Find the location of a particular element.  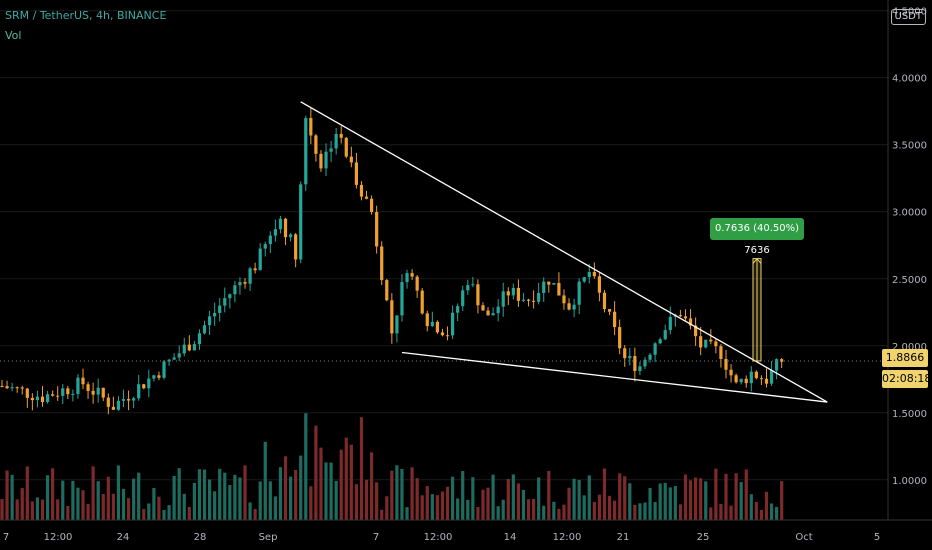

x-tick-label: 21 is located at coordinates (623, 537).